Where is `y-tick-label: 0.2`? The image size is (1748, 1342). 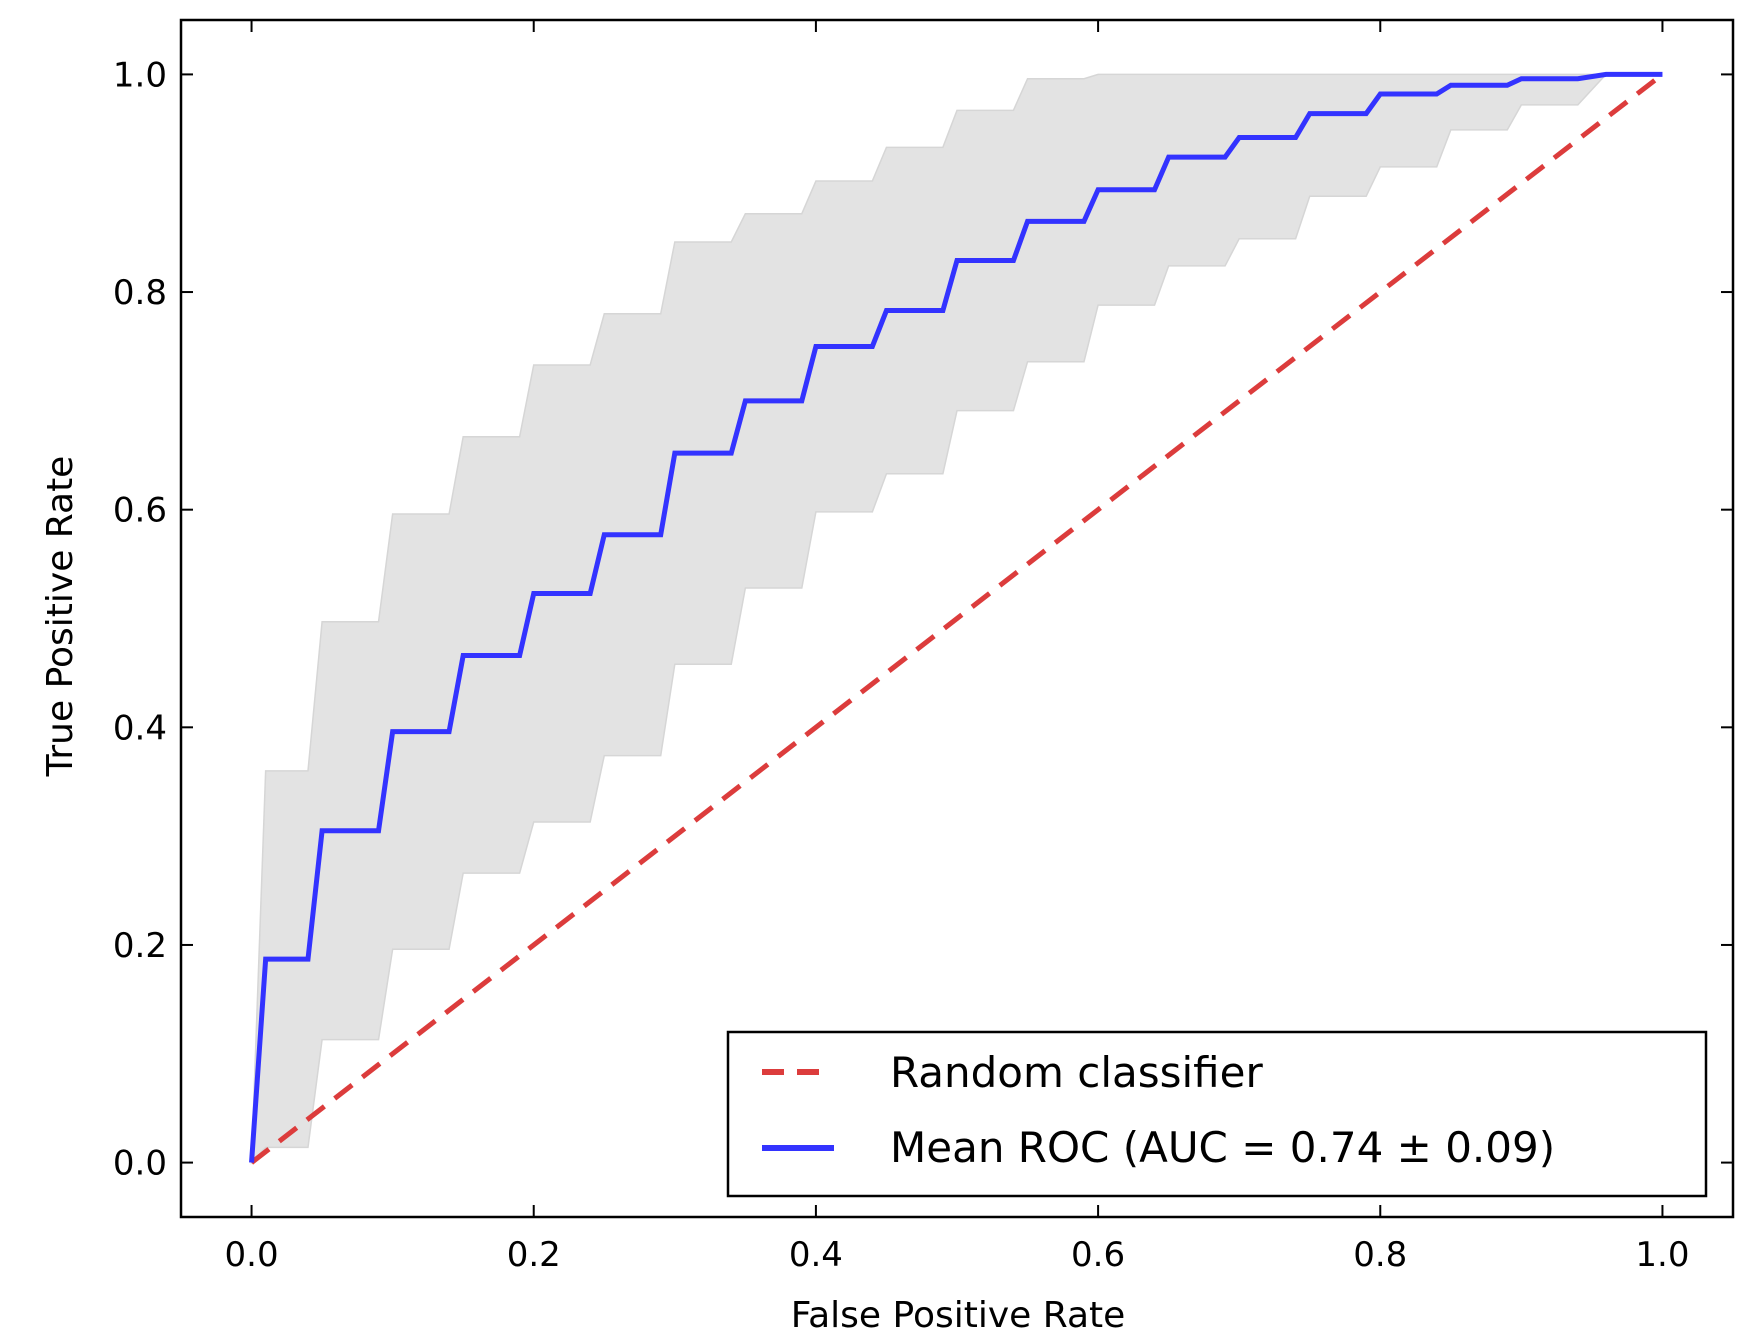
y-tick-label: 0.2 is located at coordinates (140, 946).